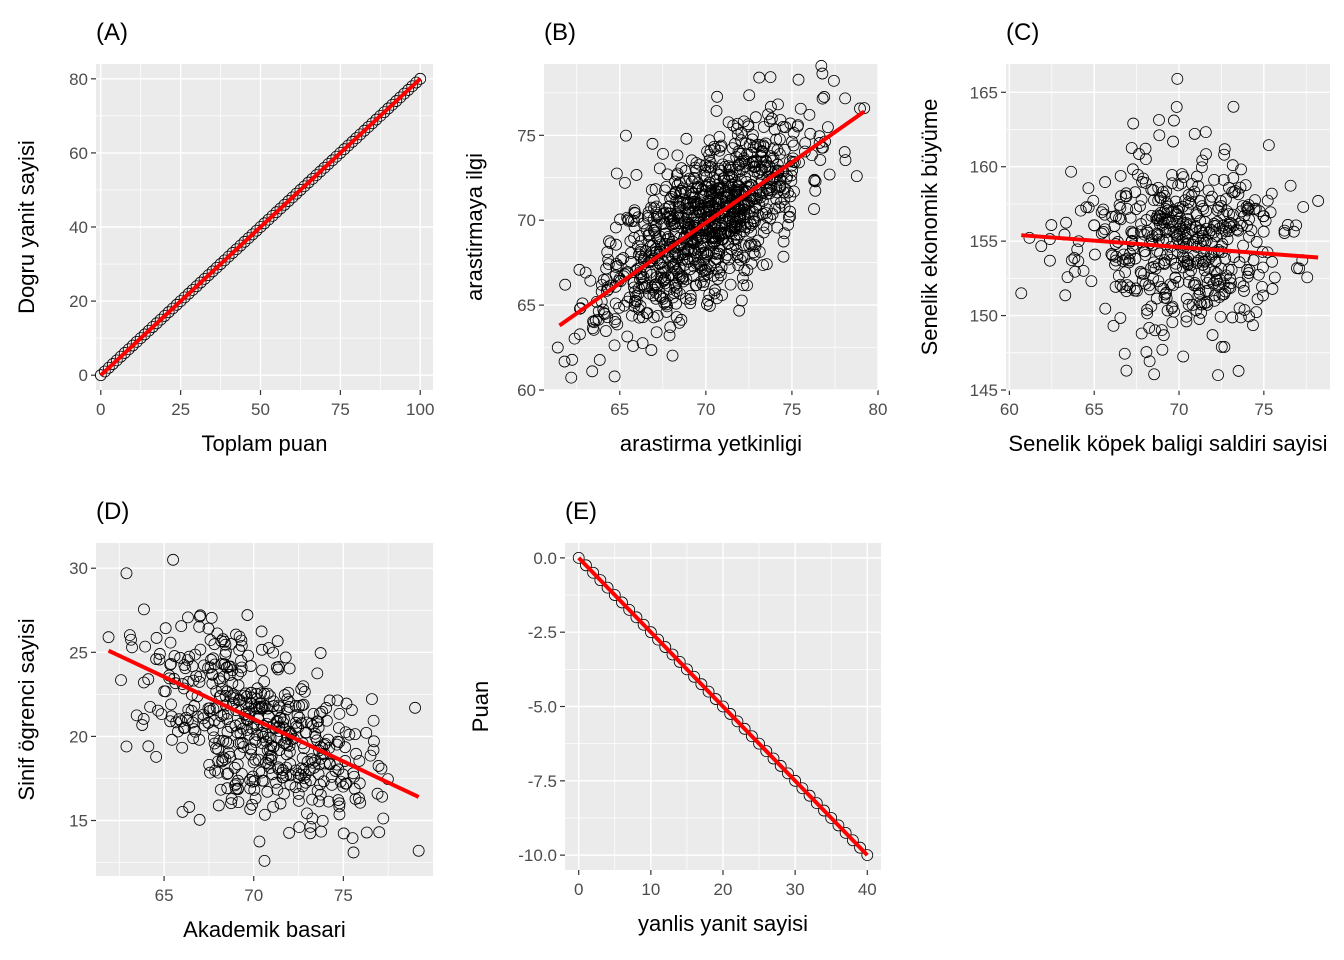 This screenshot has width=1344, height=960. I want to click on y-tick-label: 145, so click(984, 390).